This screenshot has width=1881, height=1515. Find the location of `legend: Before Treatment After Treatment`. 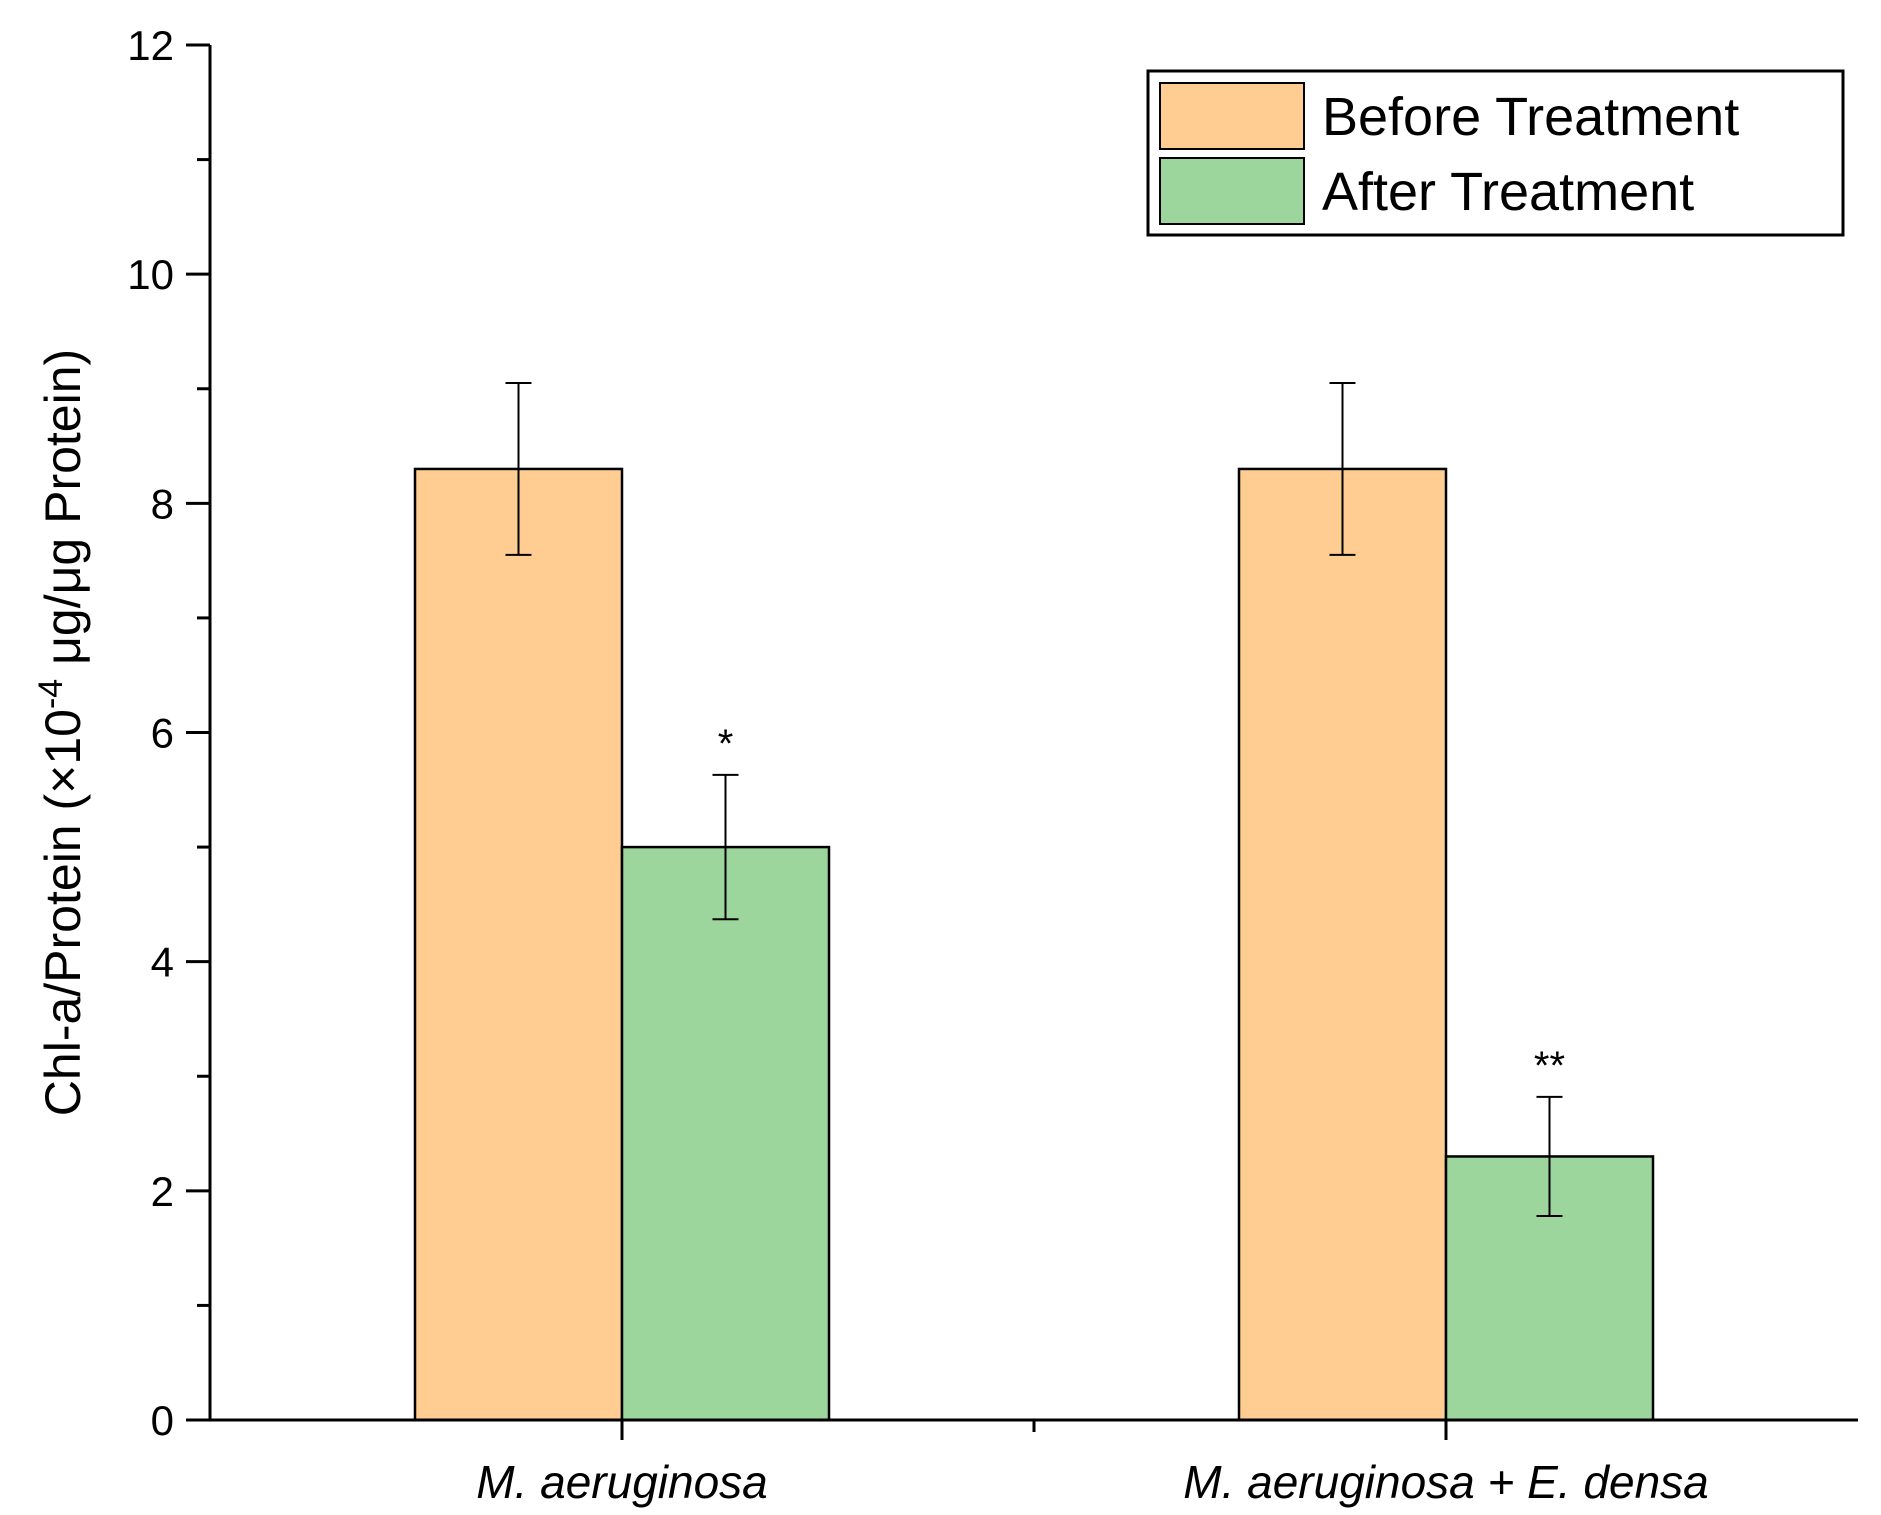

legend: Before Treatment After Treatment is located at coordinates (1495, 153).